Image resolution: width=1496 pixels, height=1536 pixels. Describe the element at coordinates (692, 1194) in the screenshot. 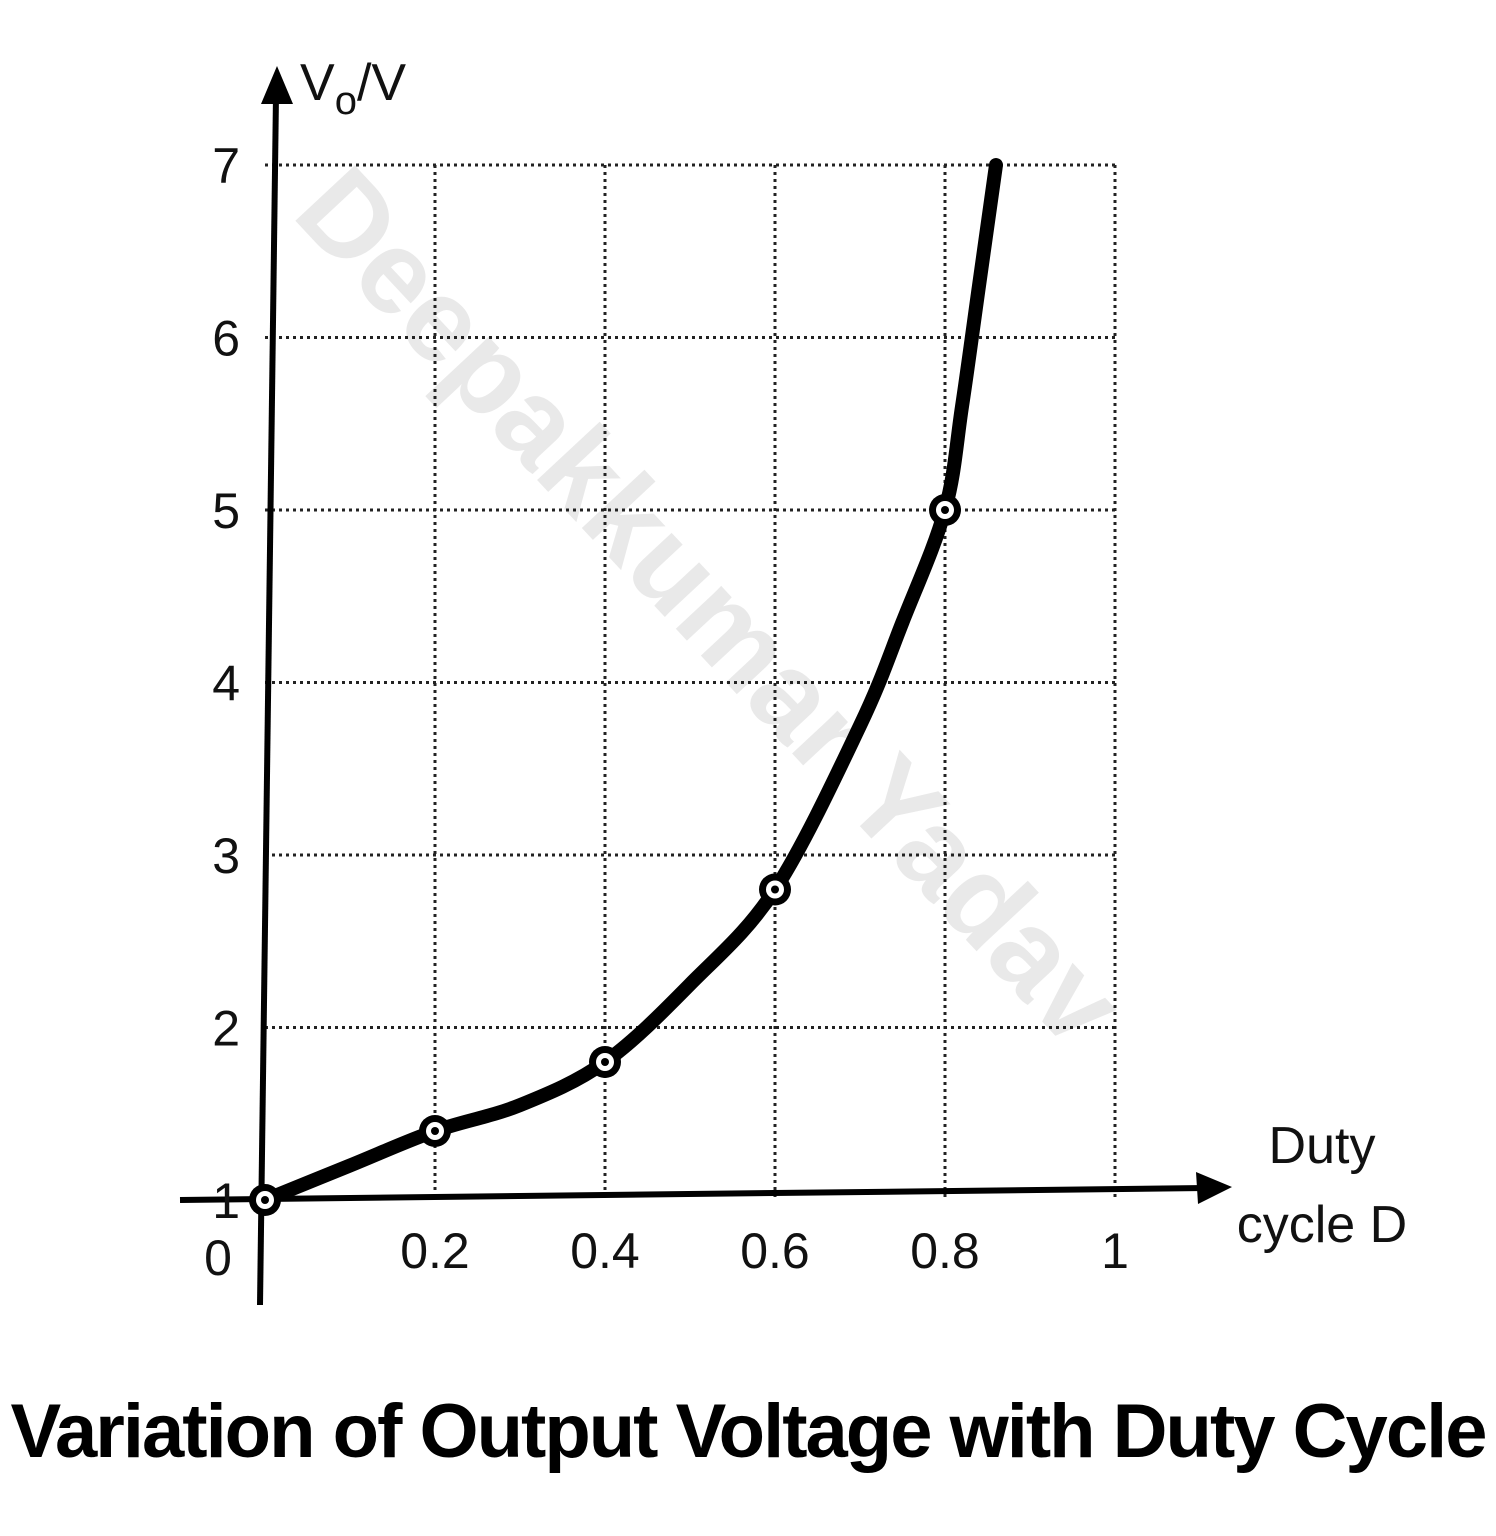

I see `x-axis-line` at that location.